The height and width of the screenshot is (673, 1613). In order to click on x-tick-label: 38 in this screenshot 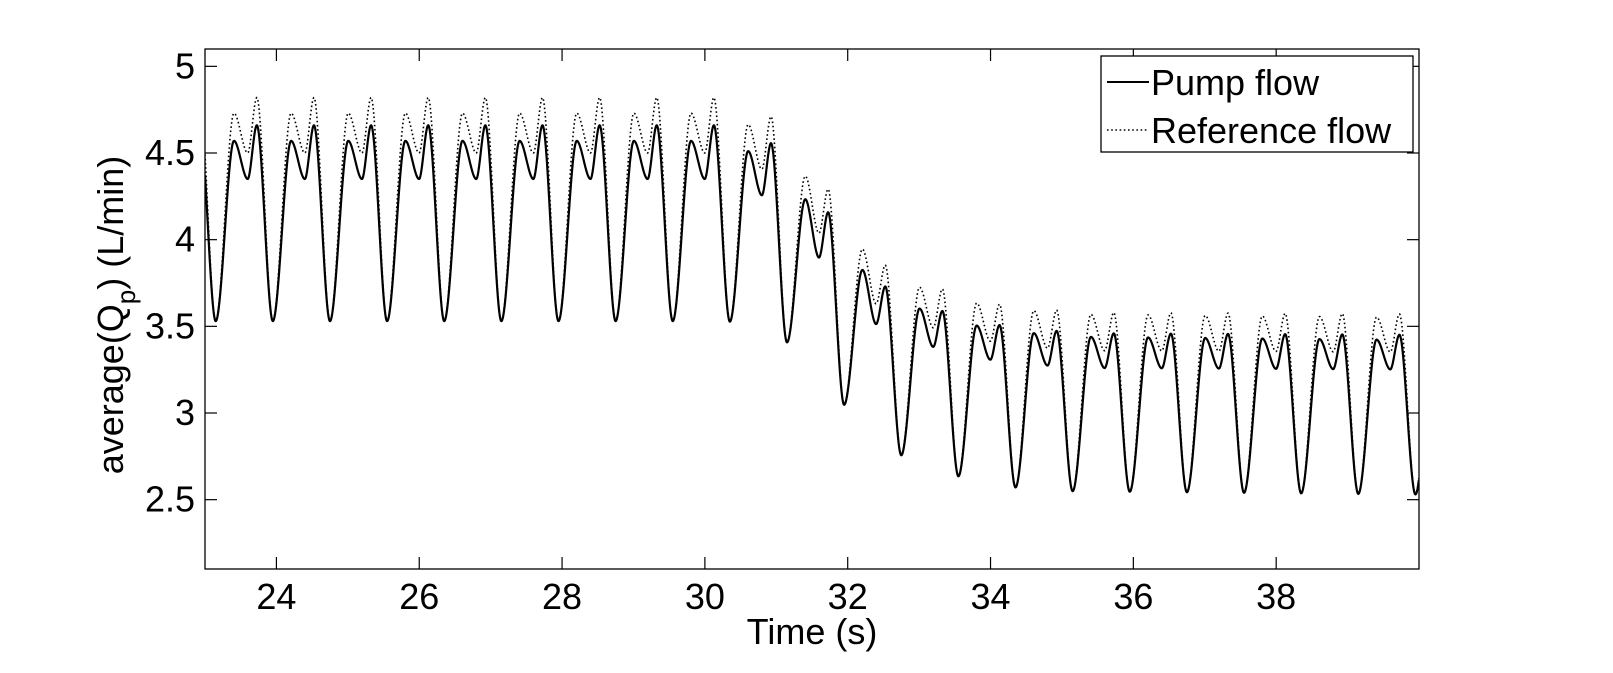, I will do `click(1276, 596)`.